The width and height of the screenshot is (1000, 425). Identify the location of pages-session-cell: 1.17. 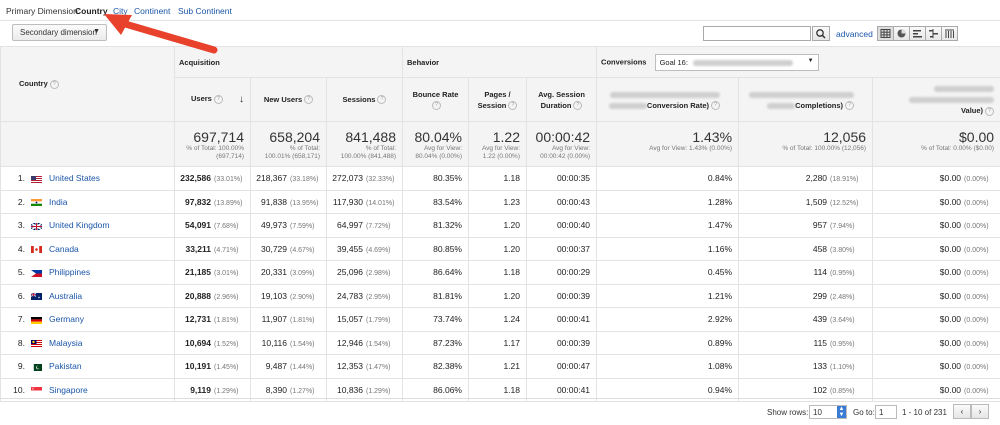
(498, 343).